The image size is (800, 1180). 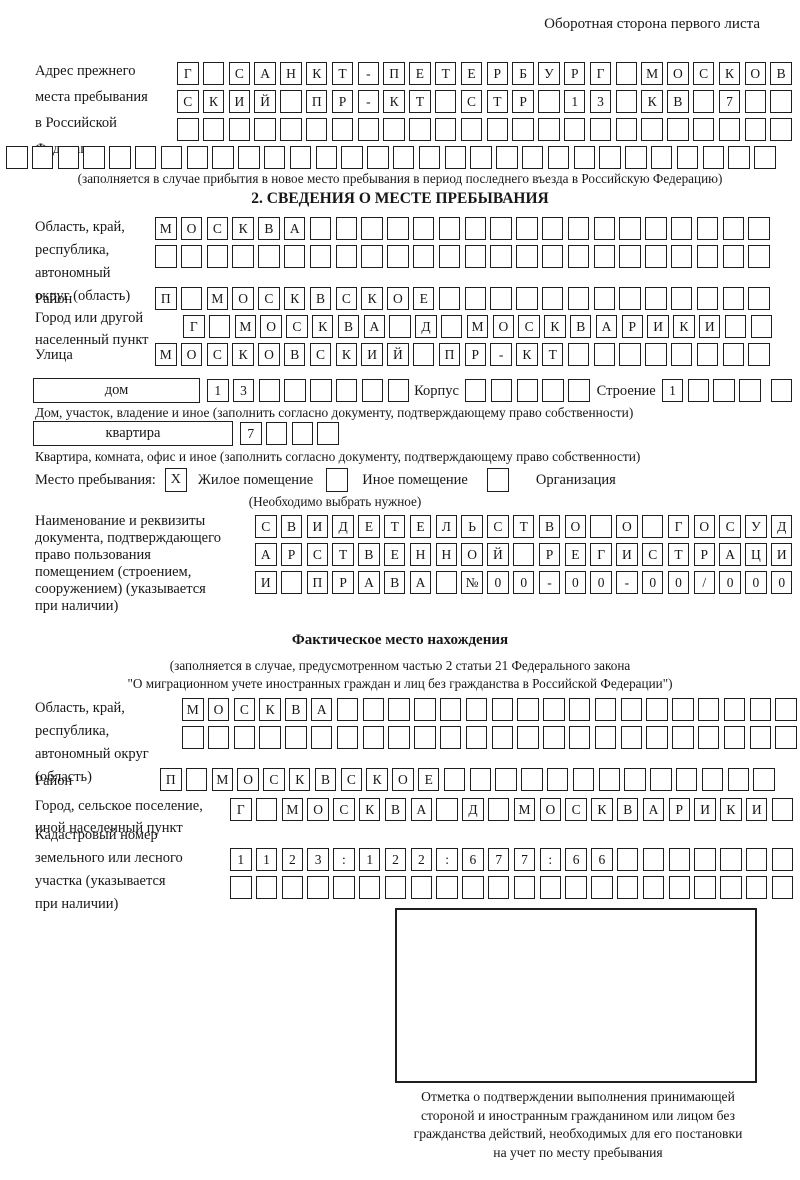 I want to click on char-cell: Д, so click(x=781, y=526).